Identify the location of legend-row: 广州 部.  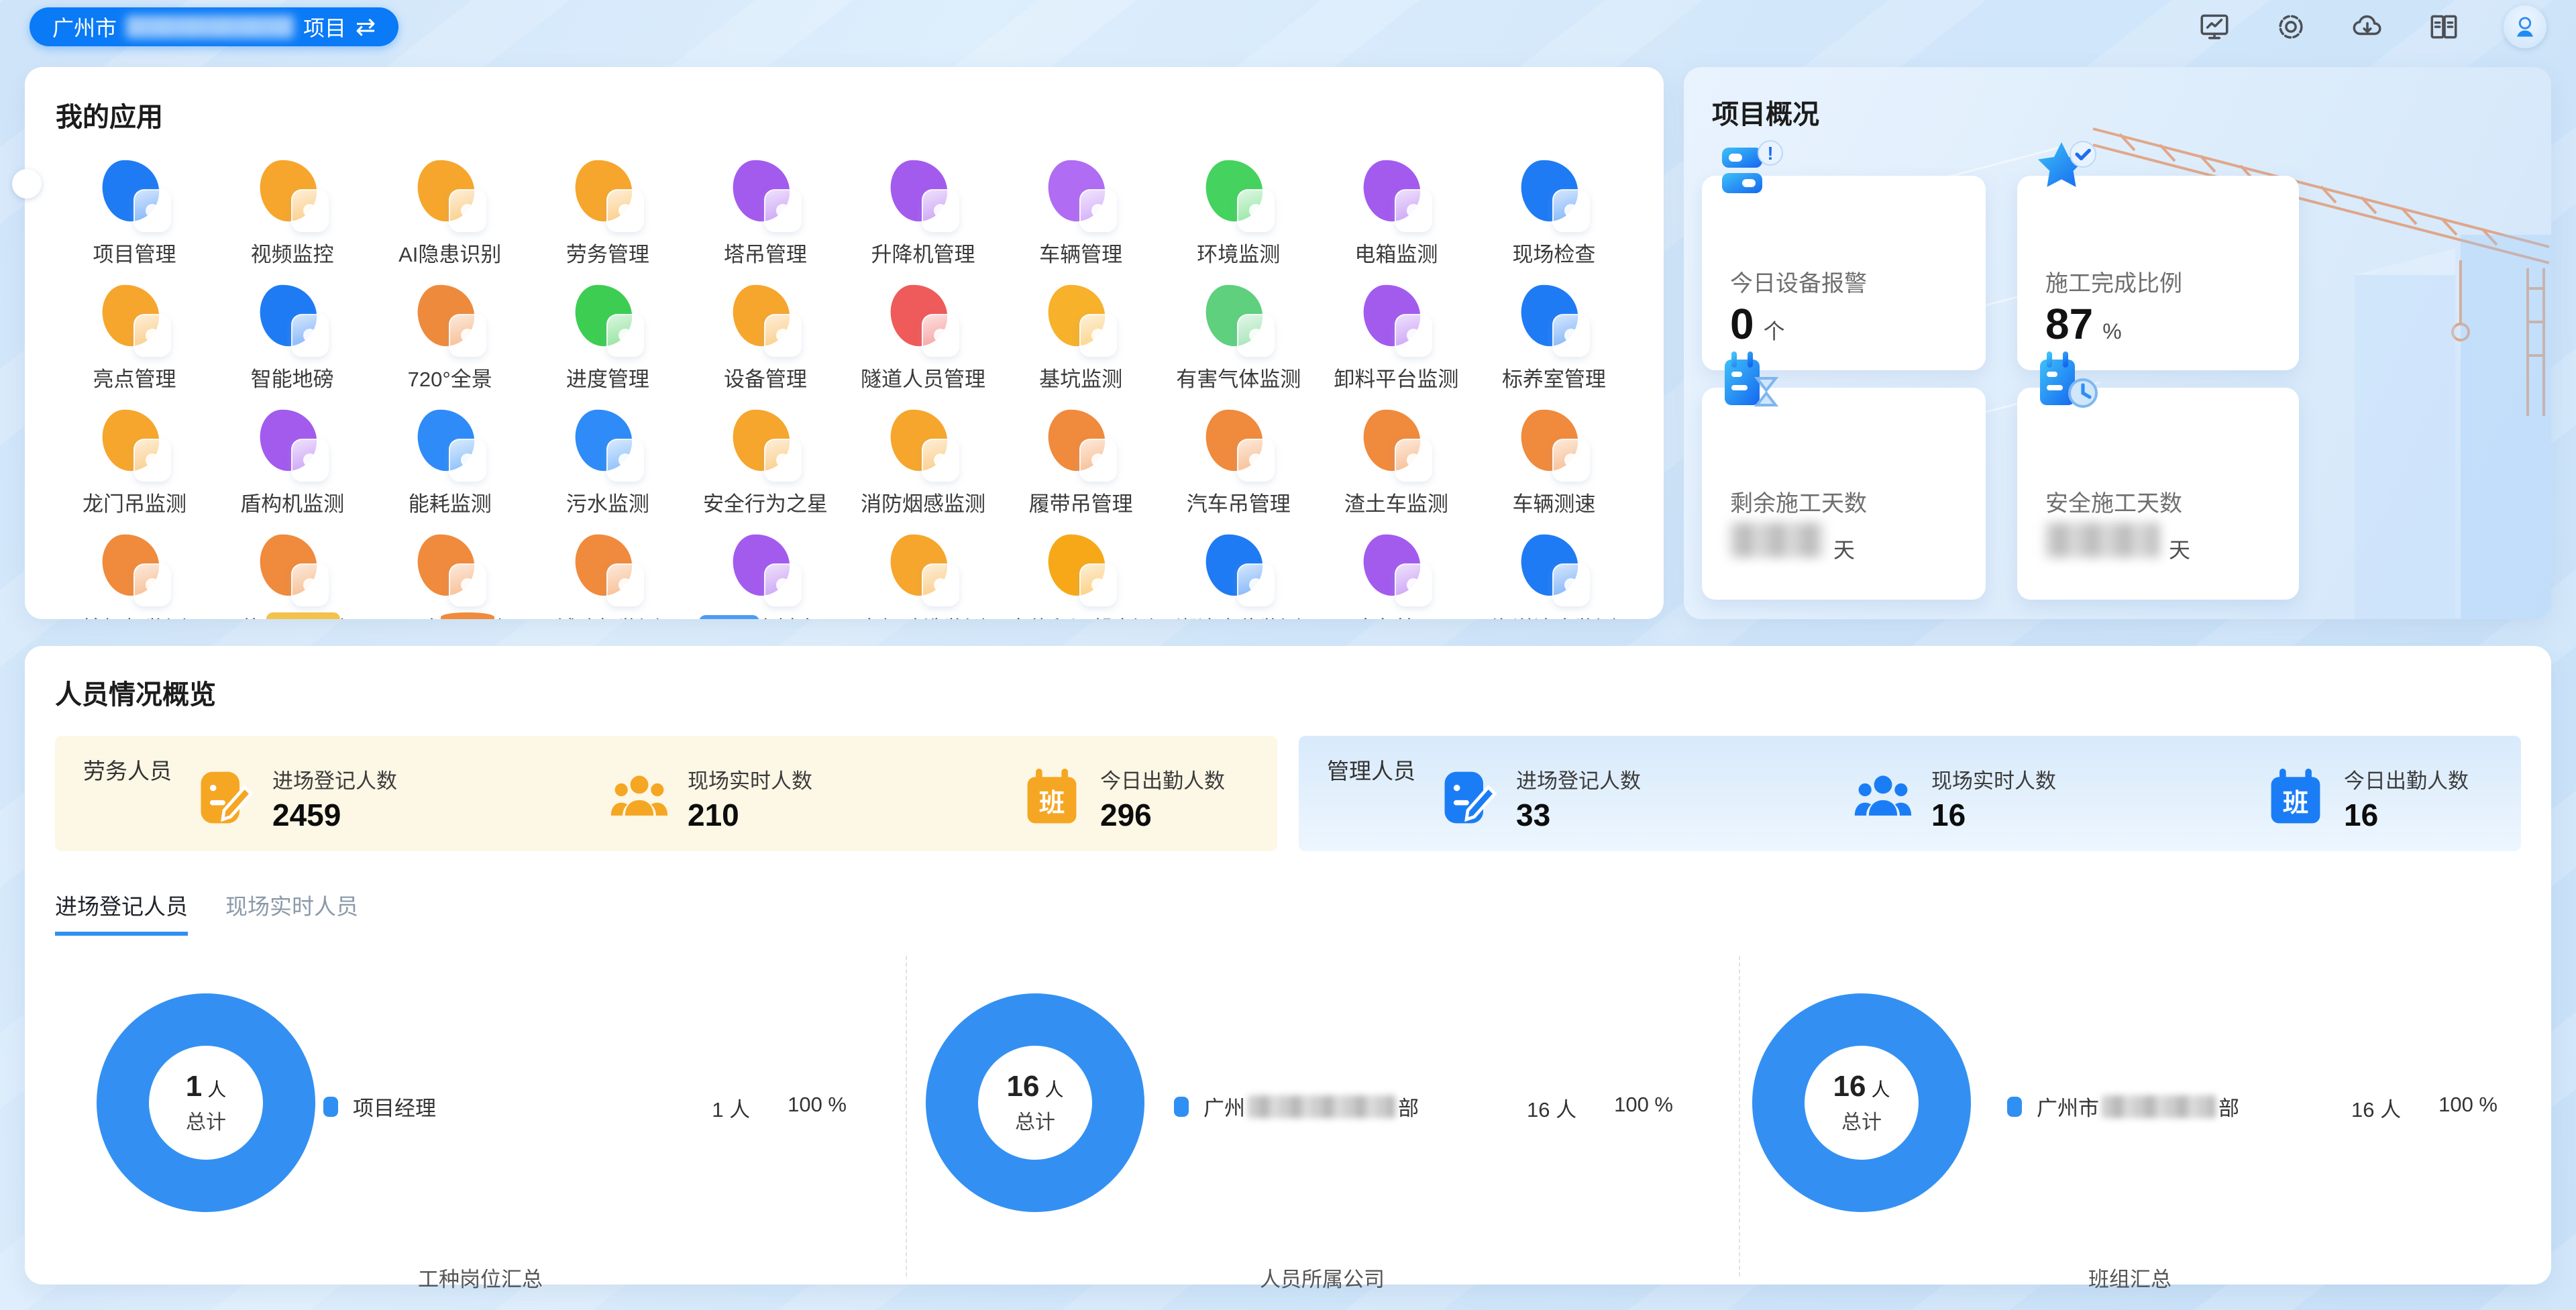
(1296, 1106).